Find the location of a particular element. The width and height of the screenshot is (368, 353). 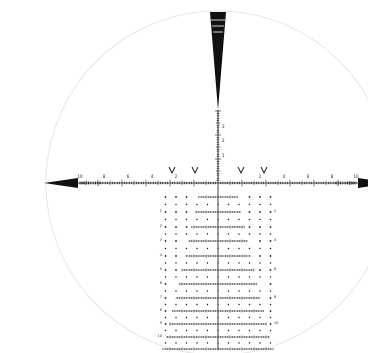

right-label-4: 4 is located at coordinates (275, 240).